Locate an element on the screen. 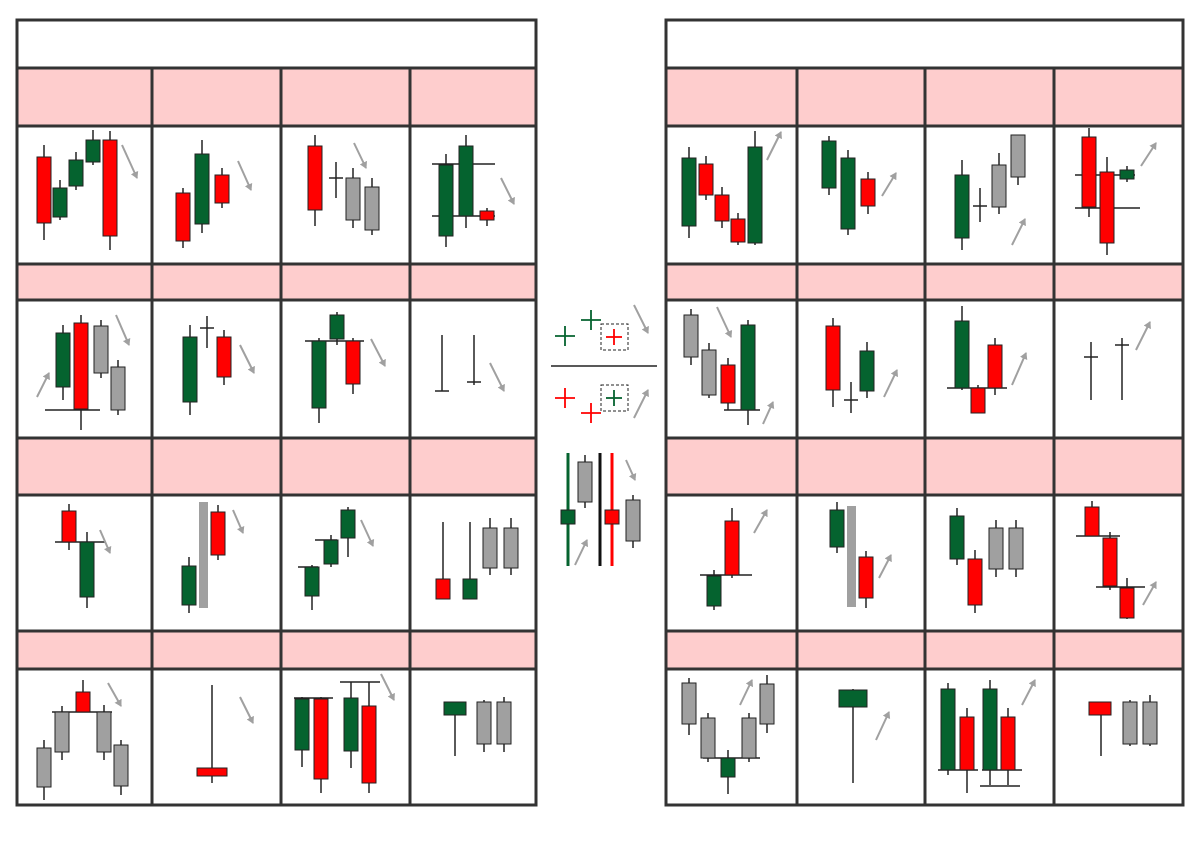 The height and width of the screenshot is (848, 1200). bullish-cross-legend is located at coordinates (602, 327).